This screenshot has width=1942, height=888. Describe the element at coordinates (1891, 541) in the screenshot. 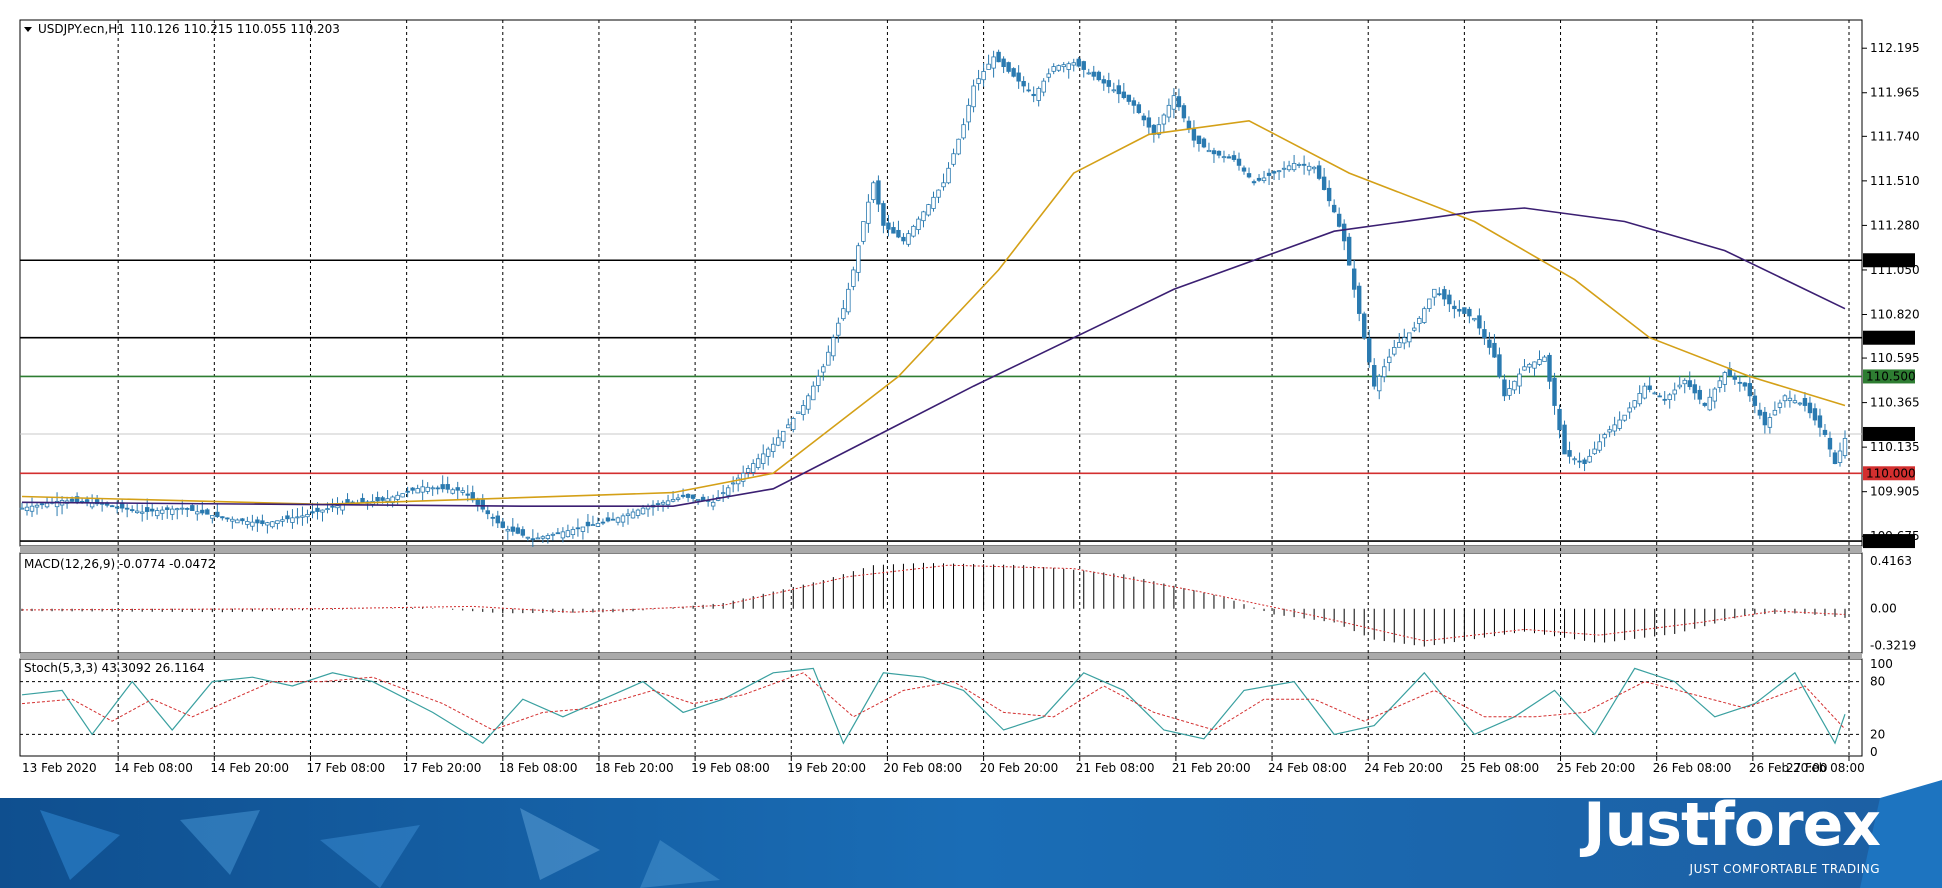

I see `level-tag-label: 109.650` at that location.